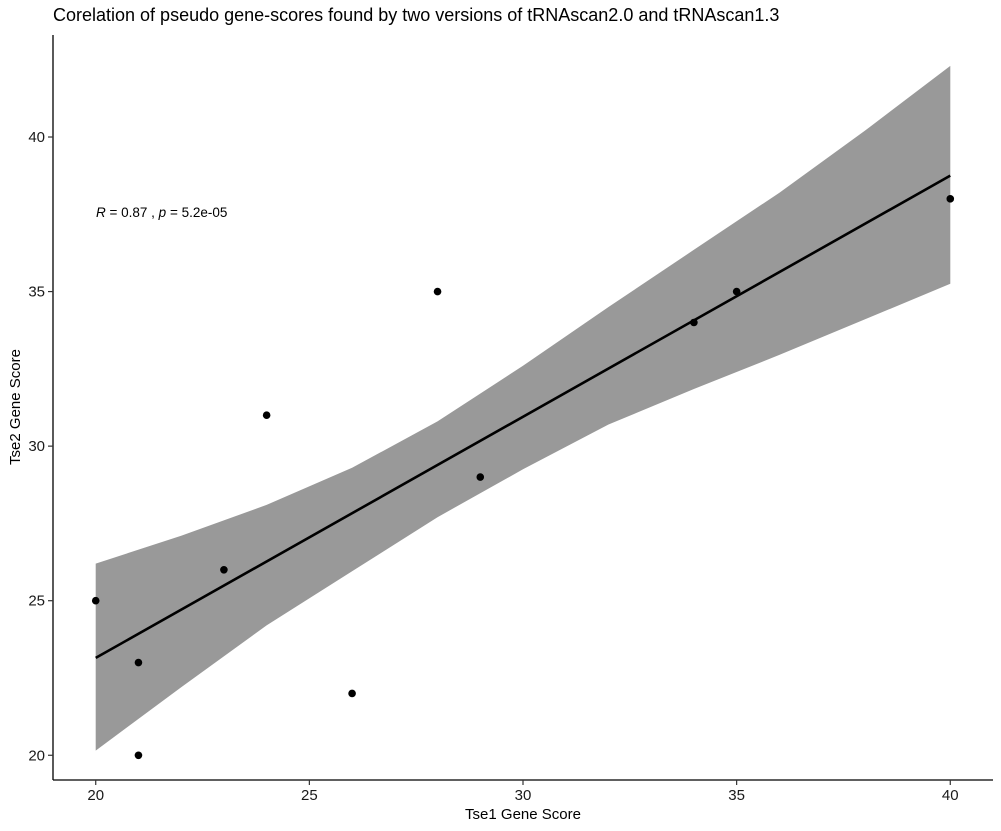 The height and width of the screenshot is (831, 1001). Describe the element at coordinates (736, 795) in the screenshot. I see `x-tick-label: 35` at that location.